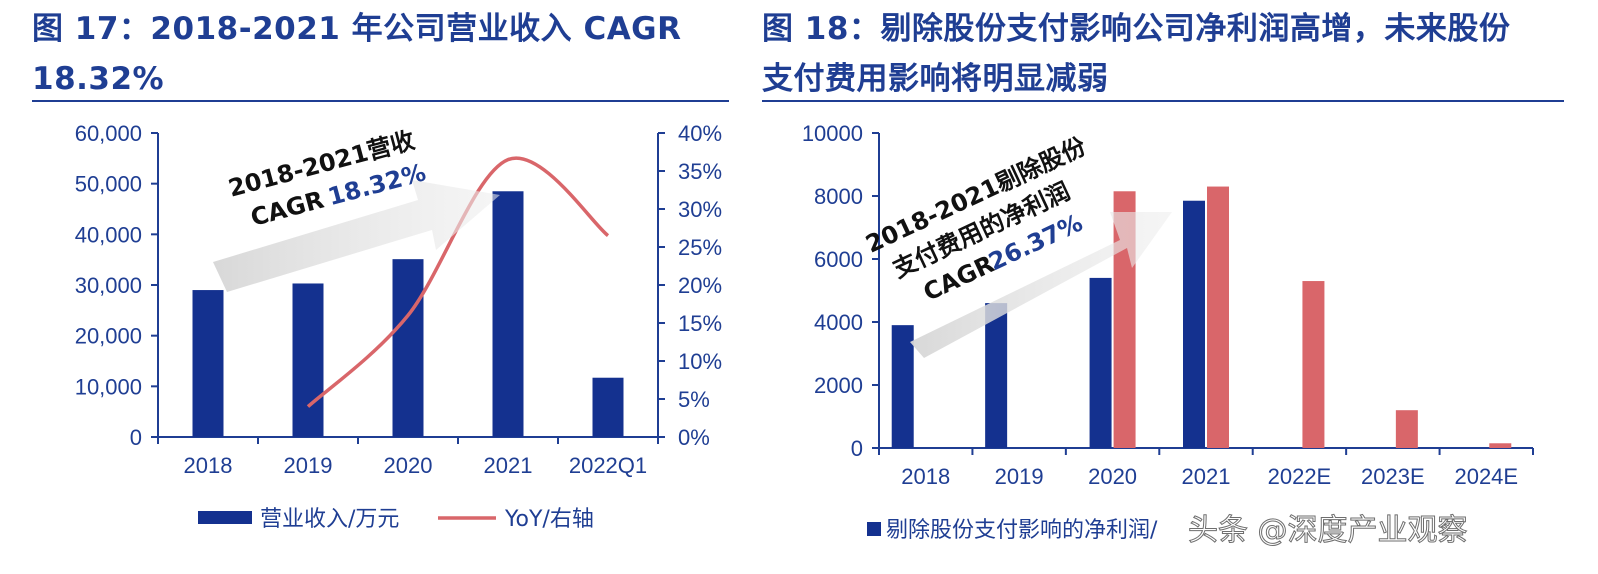  I want to click on y2-tick-label: 0%, so click(694, 437).